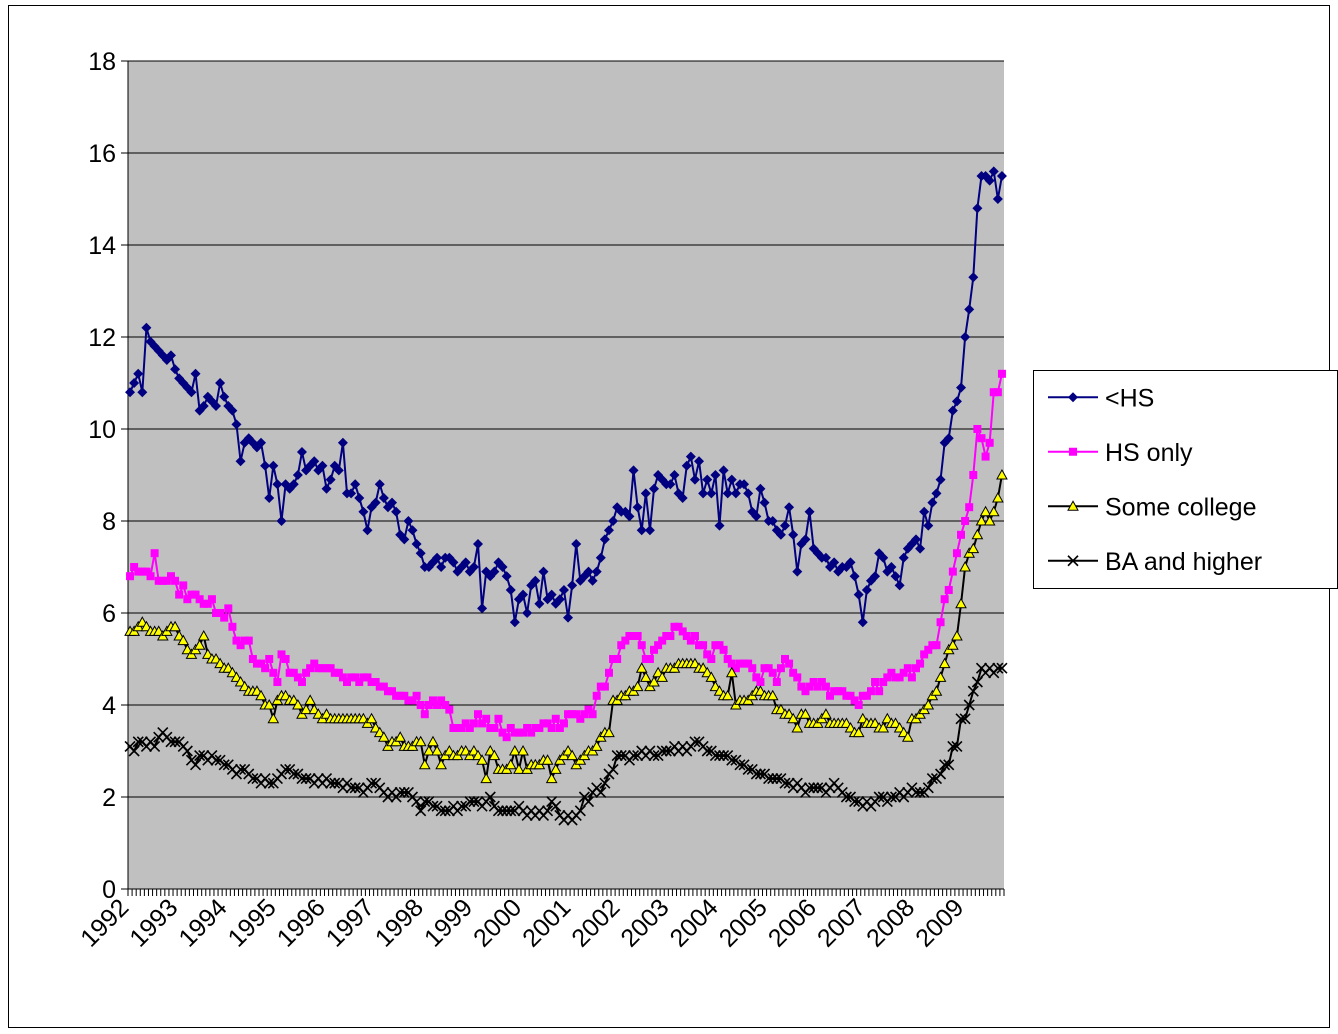 Image resolution: width=1338 pixels, height=1034 pixels. I want to click on y-tick-label: 8, so click(109, 522).